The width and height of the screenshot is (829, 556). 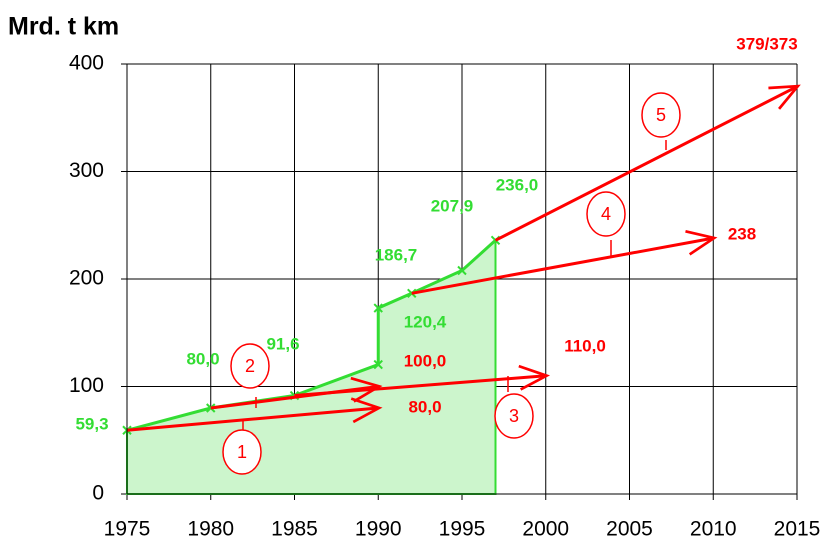 I want to click on legend-label: 3, so click(x=514, y=416).